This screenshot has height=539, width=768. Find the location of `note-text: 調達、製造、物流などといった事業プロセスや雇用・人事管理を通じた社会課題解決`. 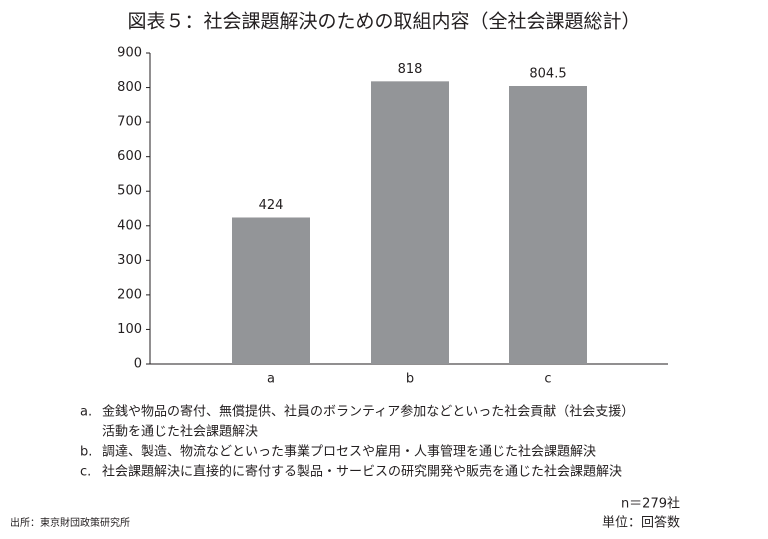

note-text: 調達、製造、物流などといった事業プロセスや雇用・人事管理を通じた社会課題解決 is located at coordinates (349, 452).